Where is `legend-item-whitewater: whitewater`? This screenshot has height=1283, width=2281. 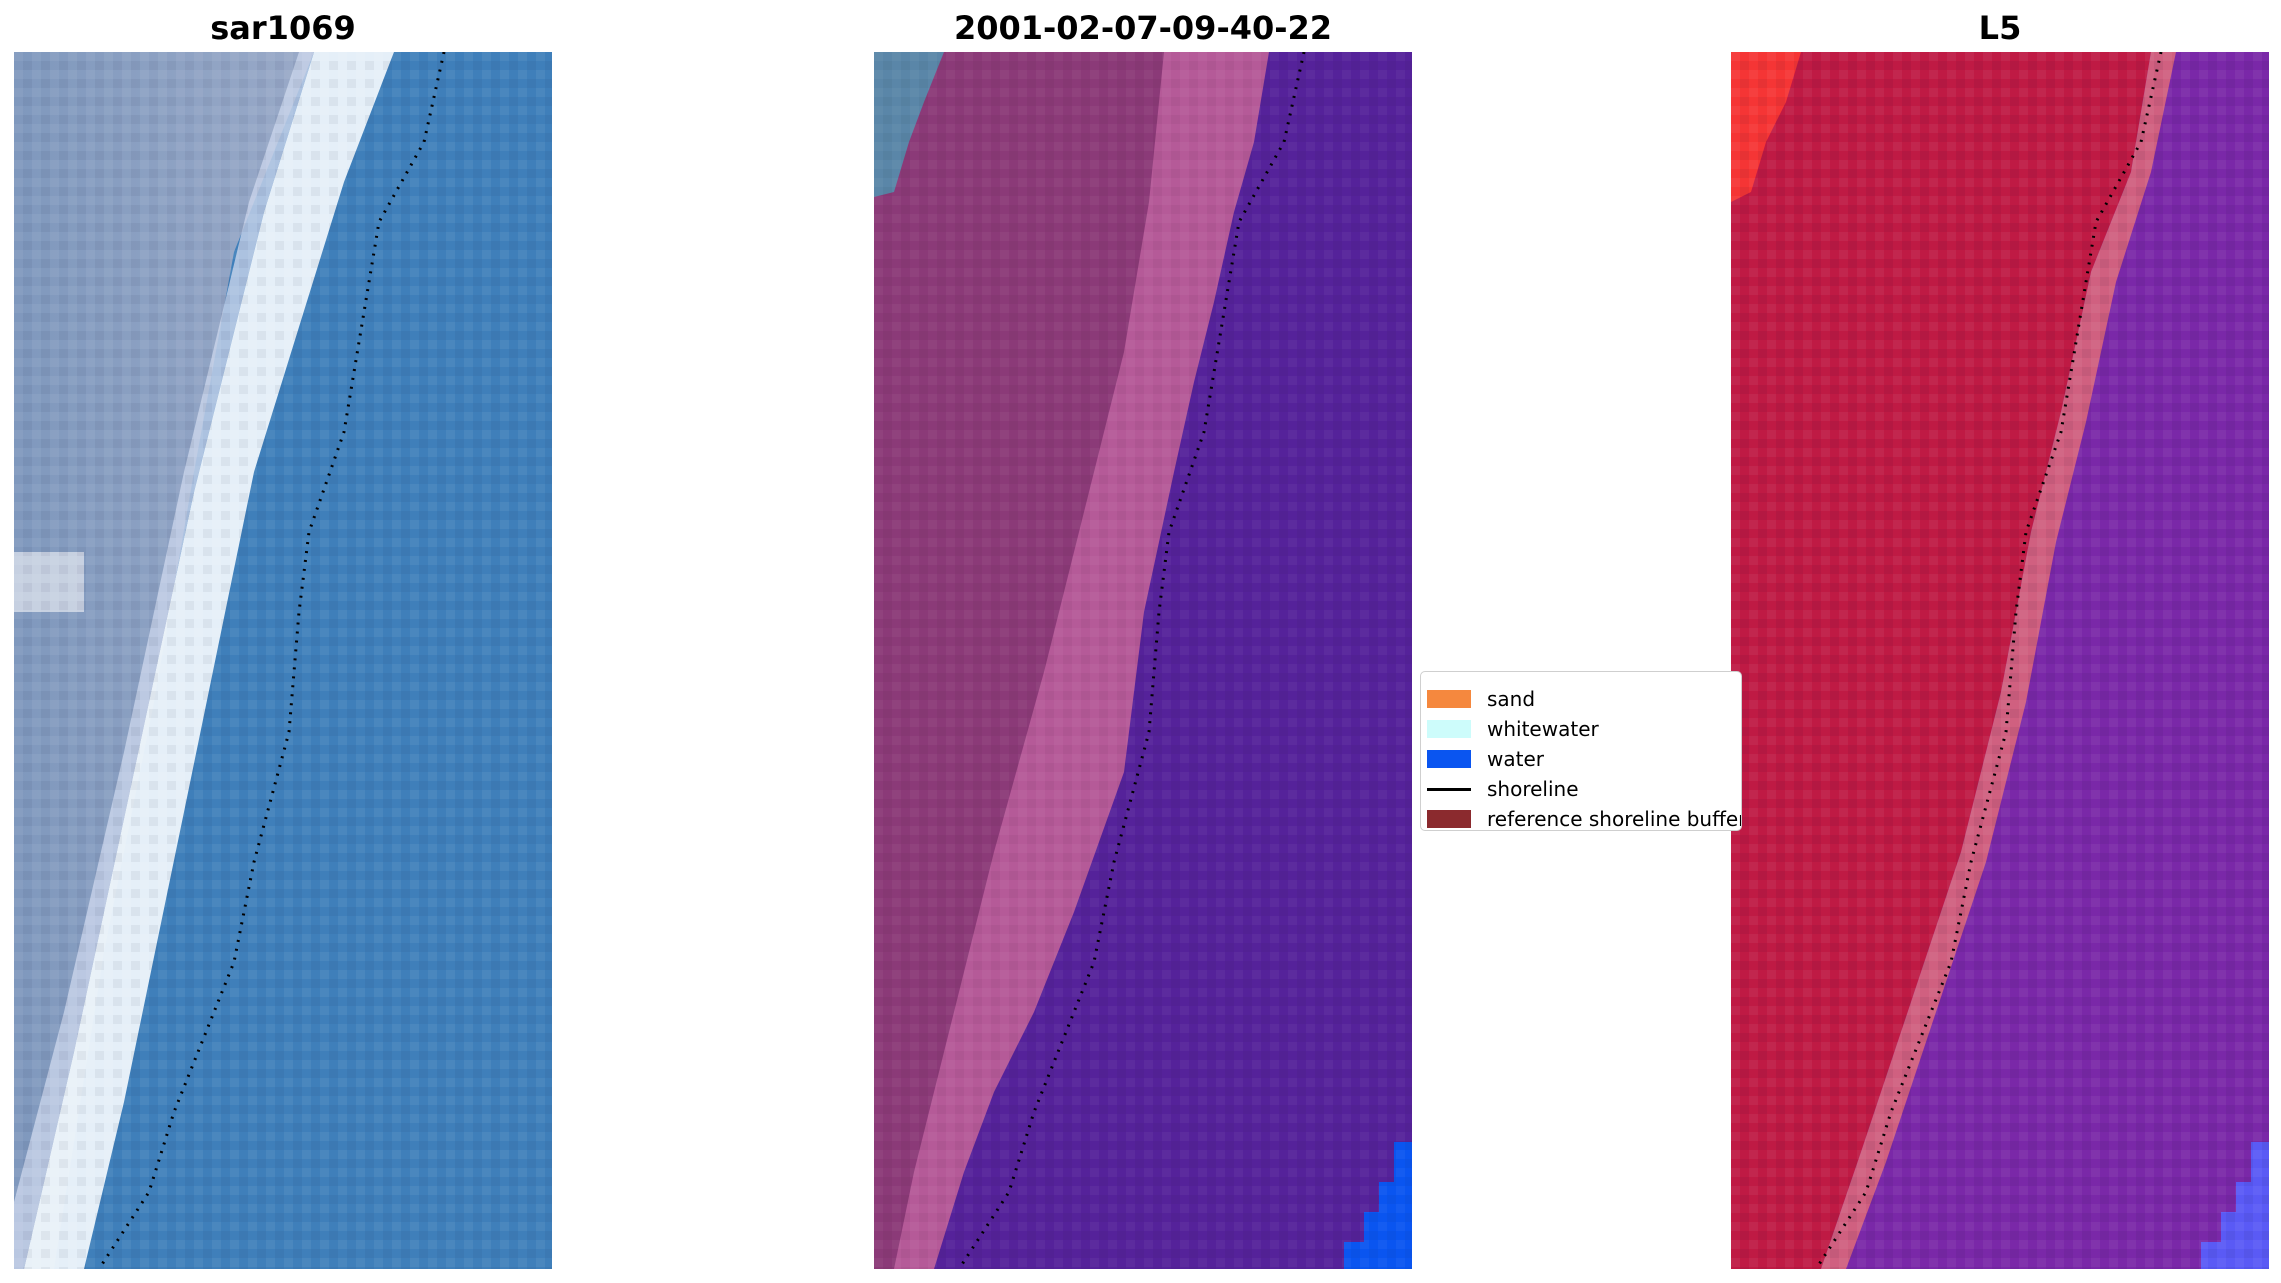 legend-item-whitewater: whitewater is located at coordinates (1513, 729).